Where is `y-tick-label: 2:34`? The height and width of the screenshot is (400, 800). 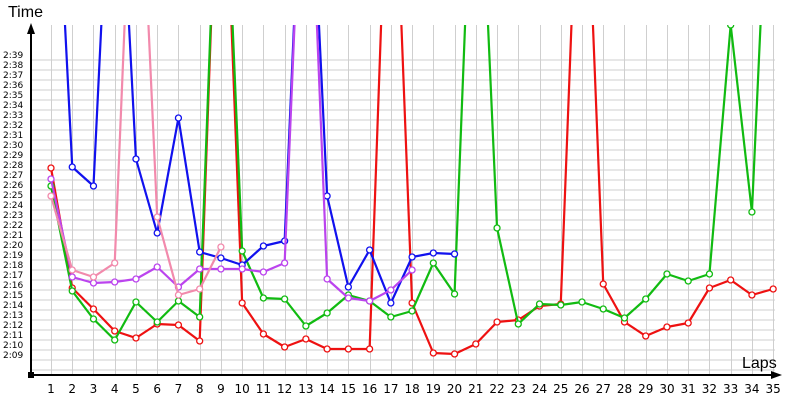 y-tick-label: 2:34 is located at coordinates (13, 106).